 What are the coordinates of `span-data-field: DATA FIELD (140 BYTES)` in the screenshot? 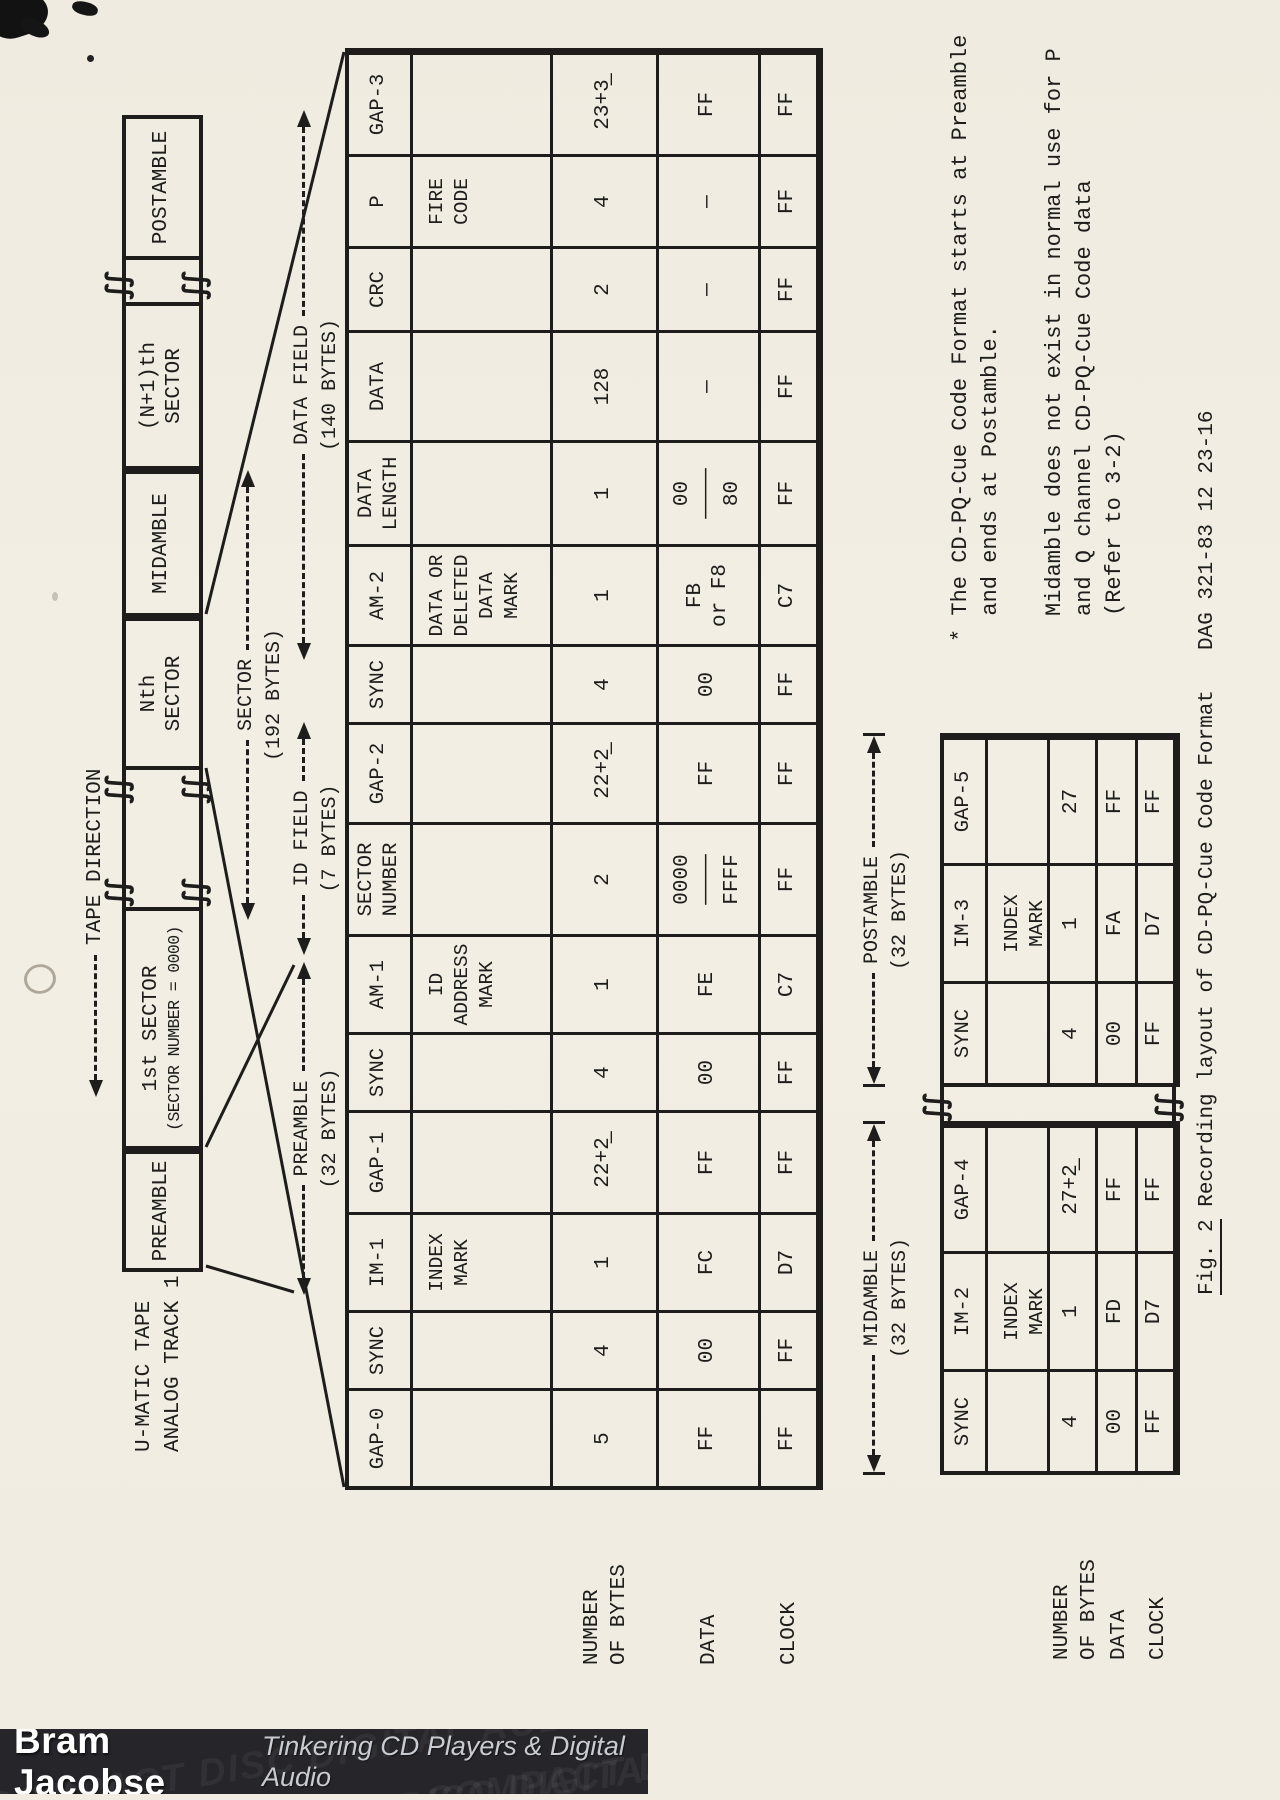 It's located at (316, 385).